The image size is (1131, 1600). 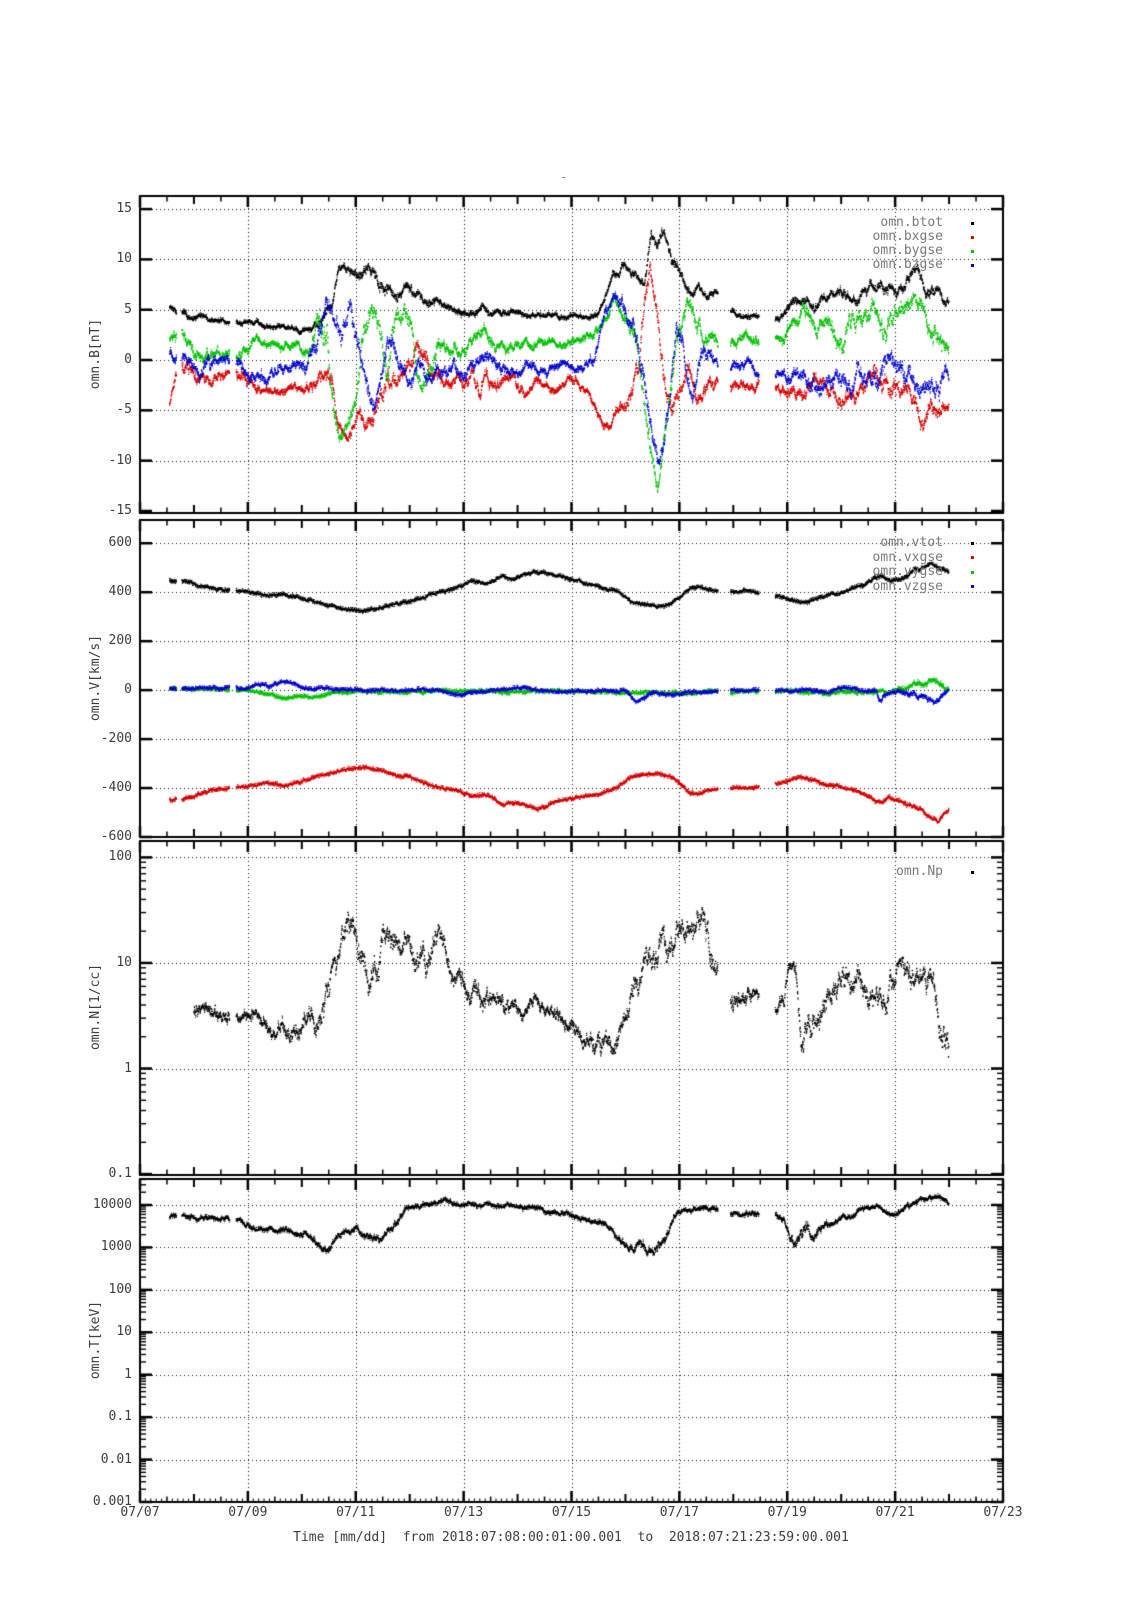 What do you see at coordinates (116, 788) in the screenshot?
I see `y-tick-label: -400` at bounding box center [116, 788].